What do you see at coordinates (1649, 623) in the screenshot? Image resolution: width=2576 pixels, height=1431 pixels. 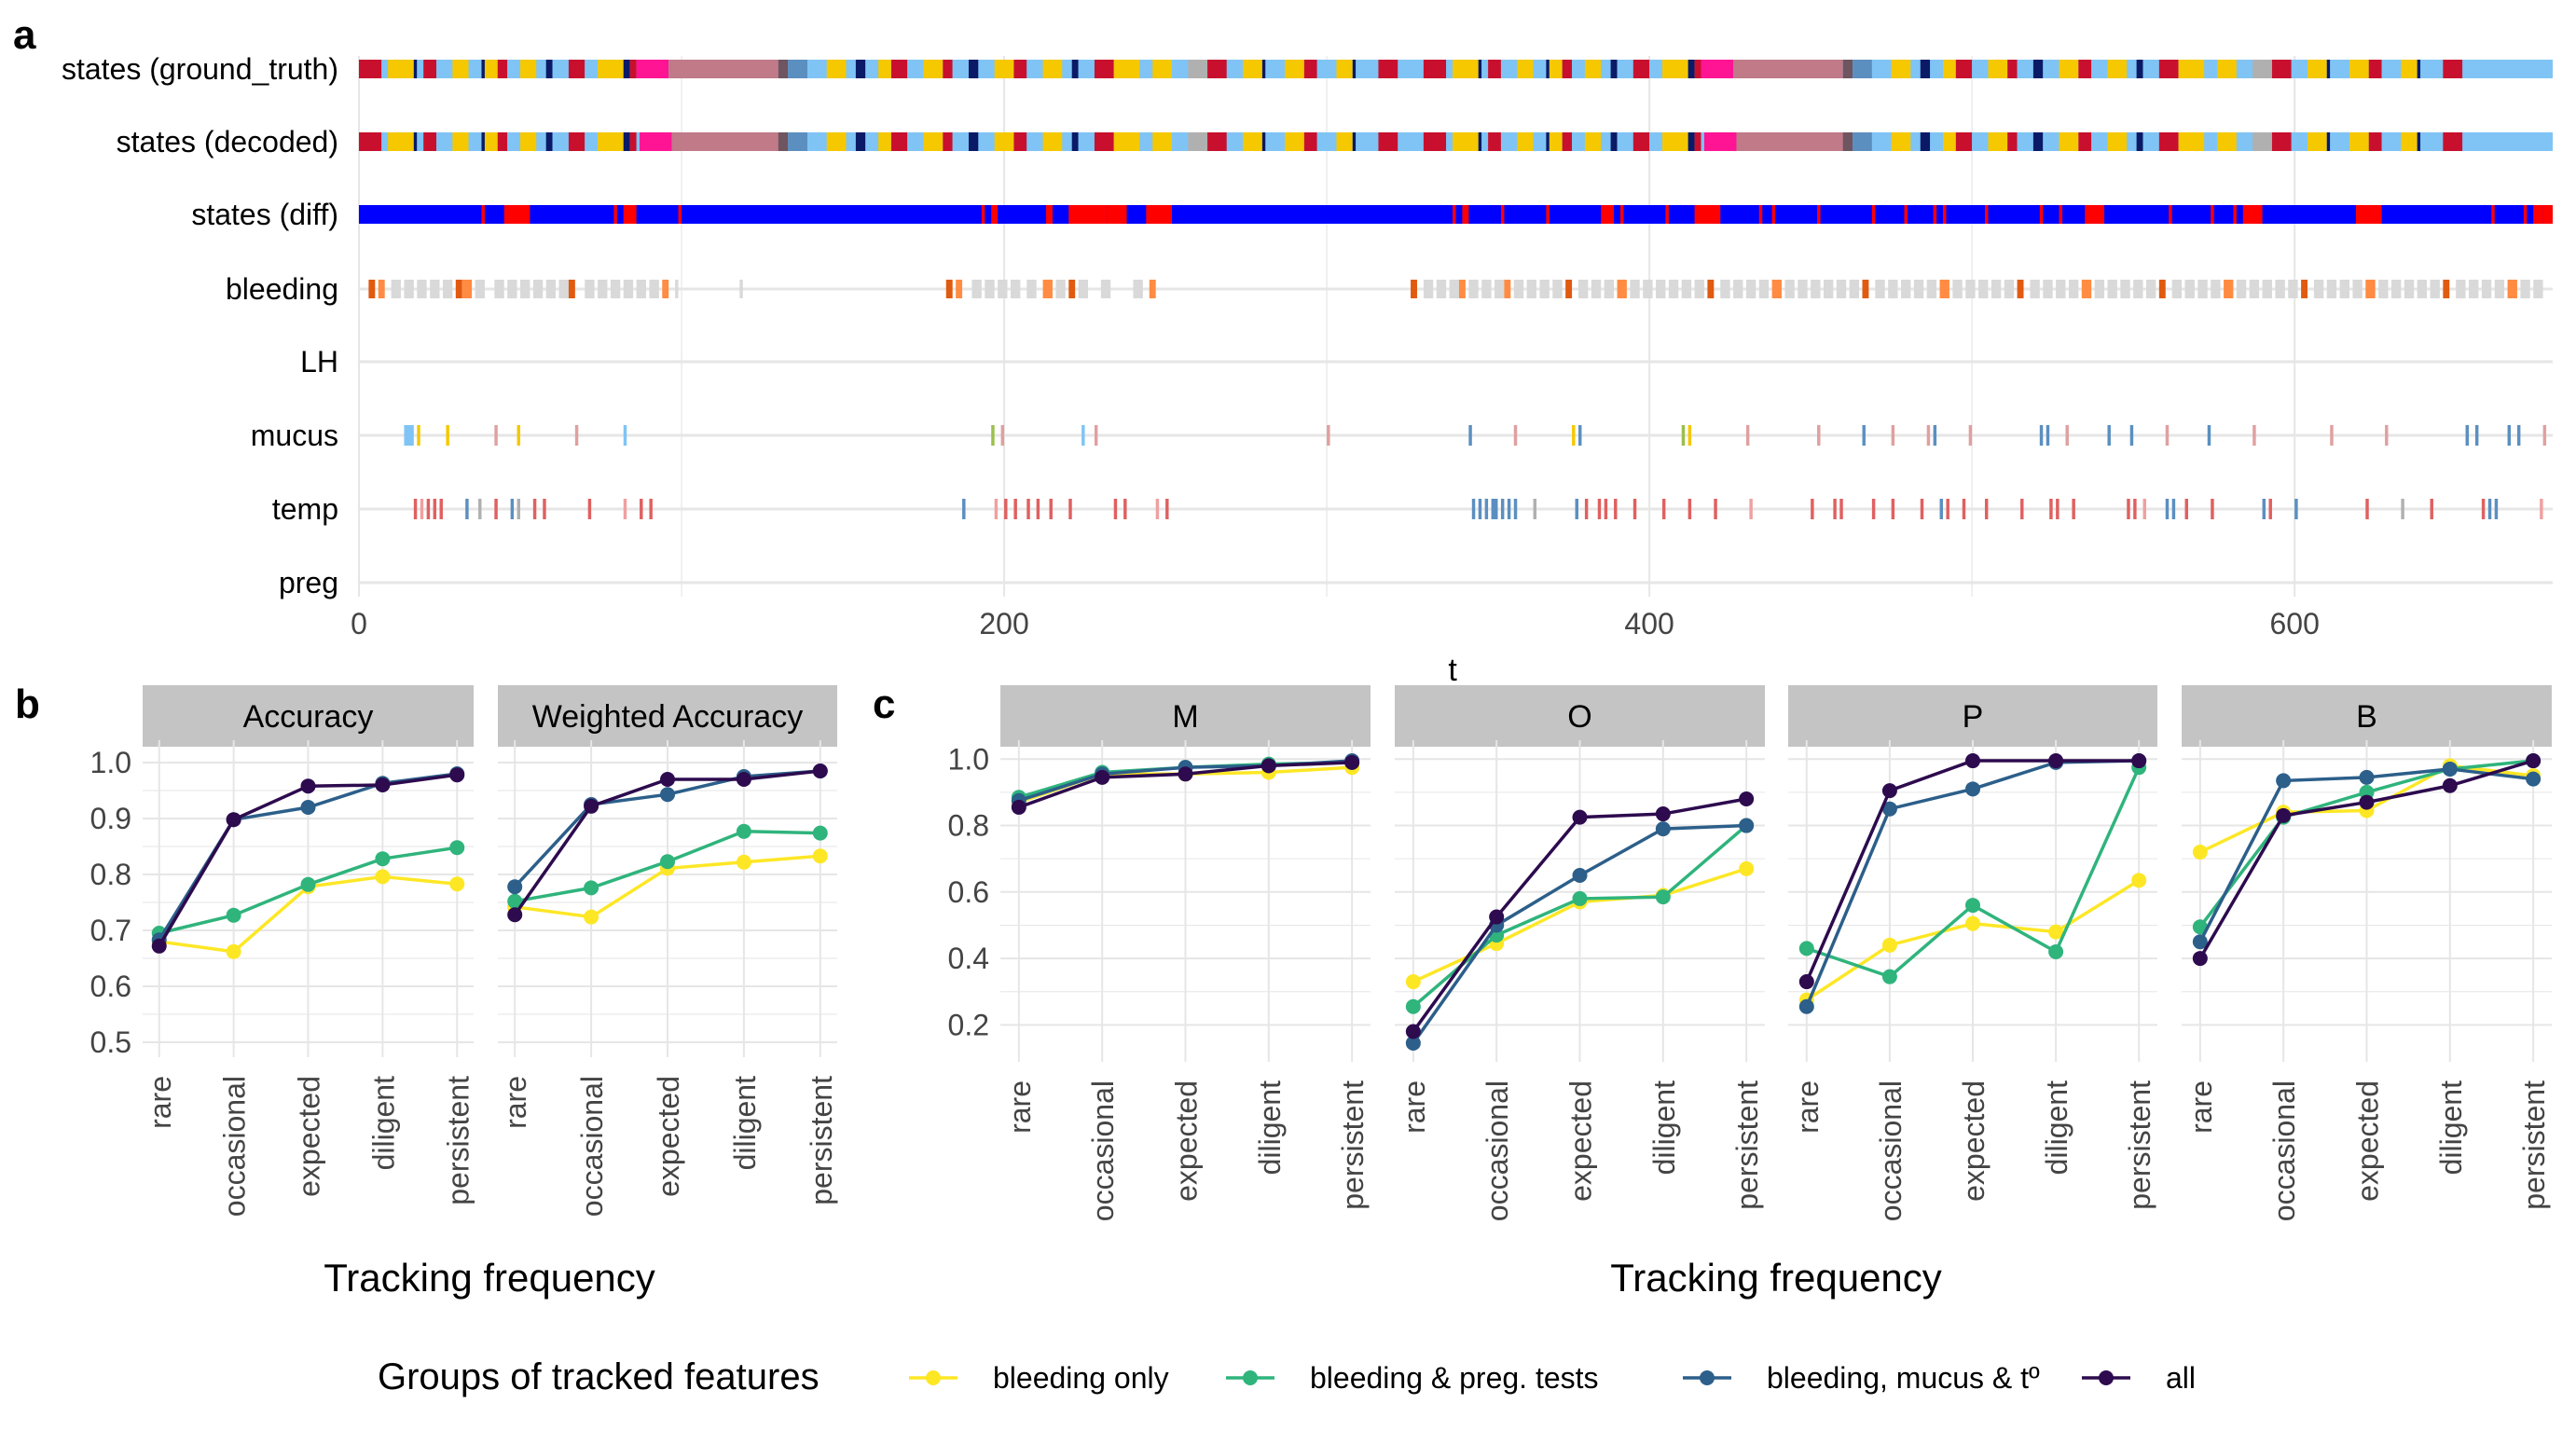 I see `a-x-tick-label: 400` at bounding box center [1649, 623].